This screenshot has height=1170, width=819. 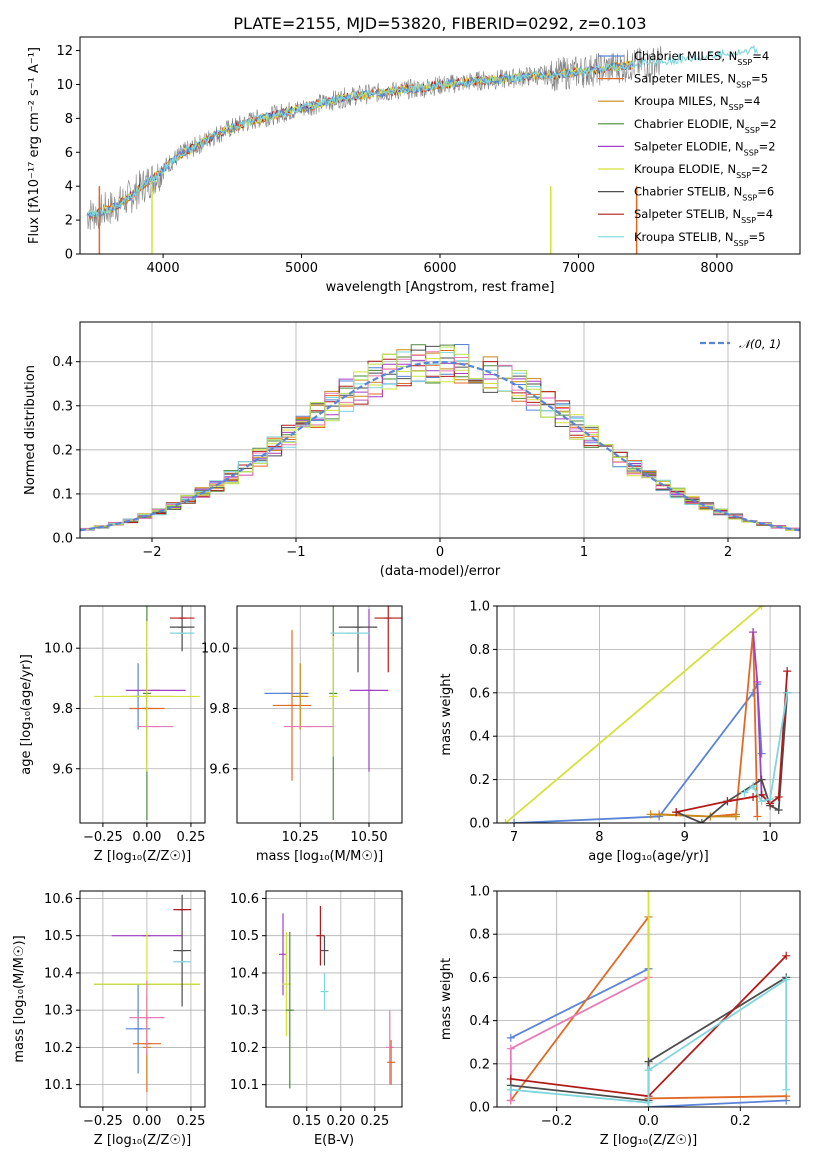 What do you see at coordinates (368, 837) in the screenshot?
I see `x-tick-label: 10.50` at bounding box center [368, 837].